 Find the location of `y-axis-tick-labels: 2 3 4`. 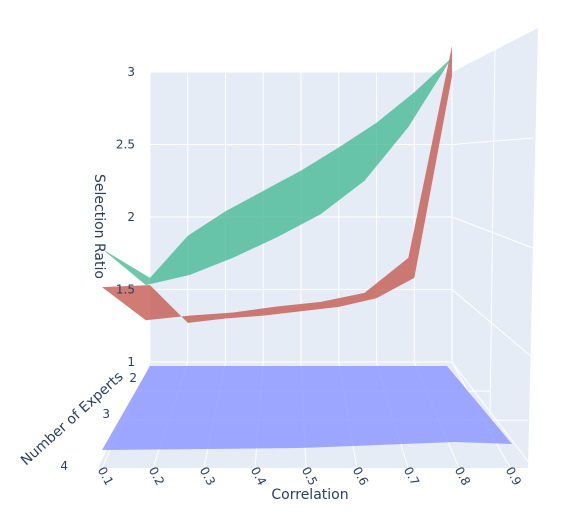

y-axis-tick-labels: 2 3 4 is located at coordinates (98, 422).